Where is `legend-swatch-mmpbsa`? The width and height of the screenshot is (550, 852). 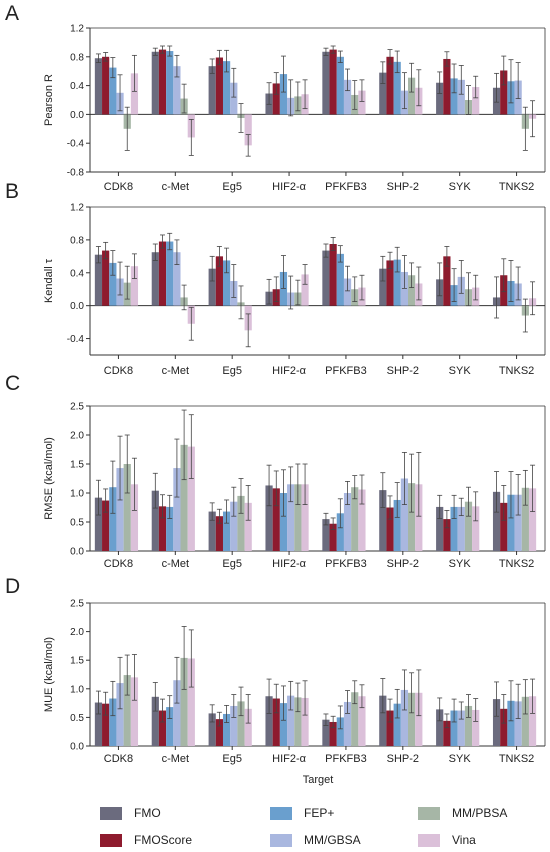
legend-swatch-mmpbsa is located at coordinates (429, 813).